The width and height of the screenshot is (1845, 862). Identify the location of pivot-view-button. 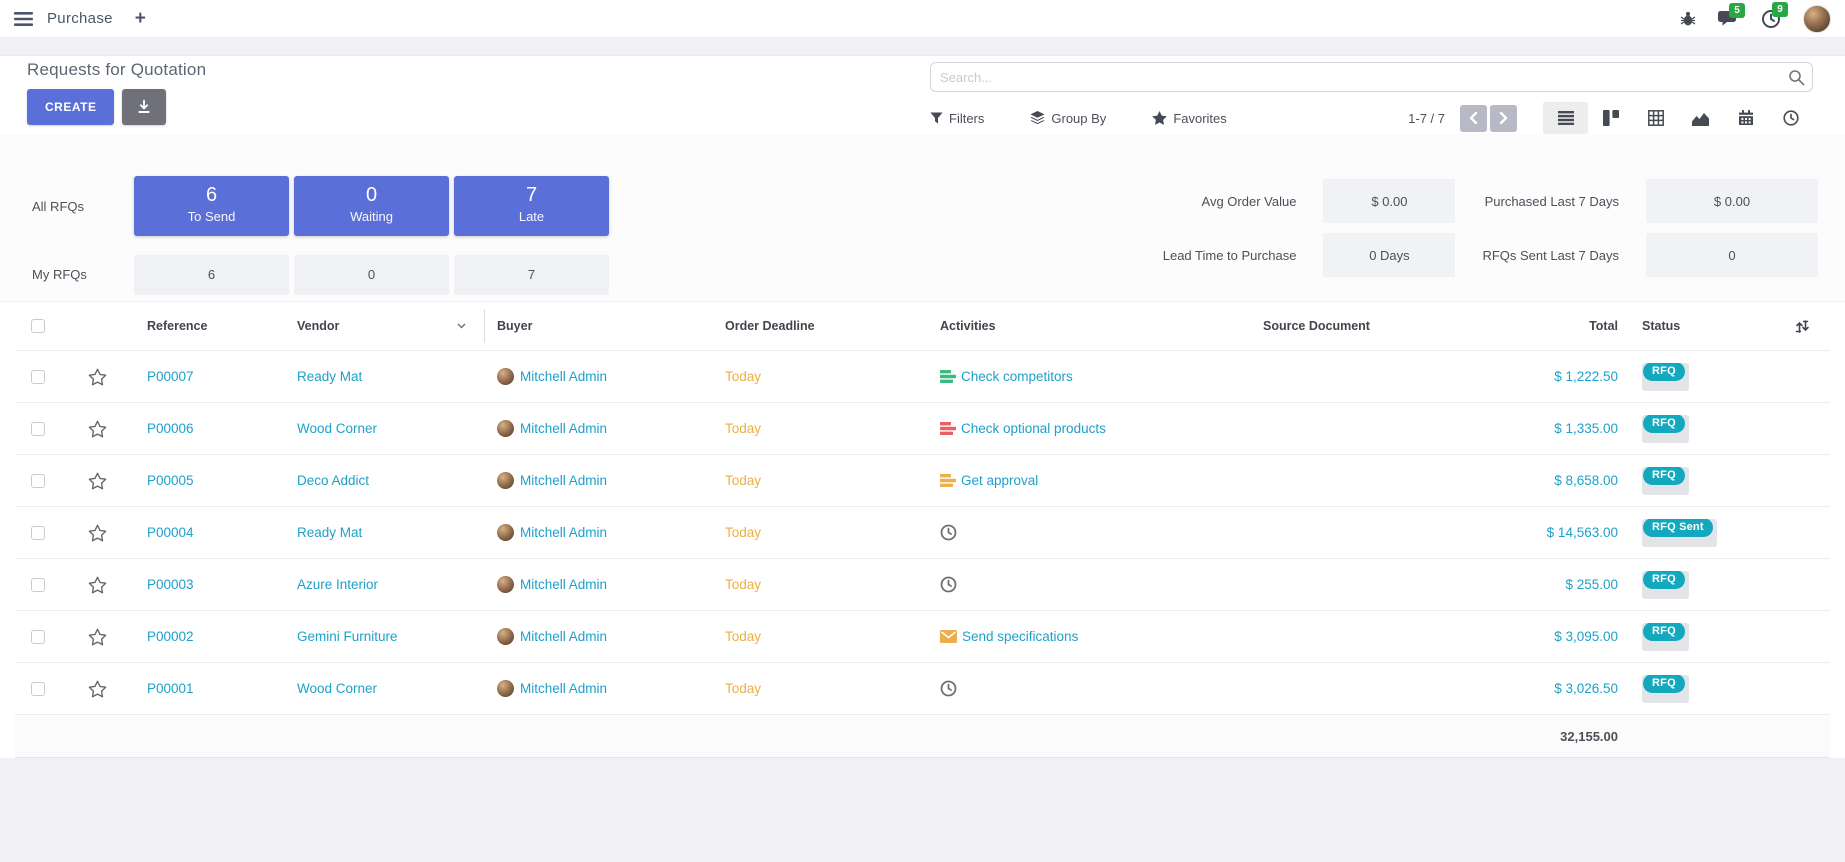
(1655, 118).